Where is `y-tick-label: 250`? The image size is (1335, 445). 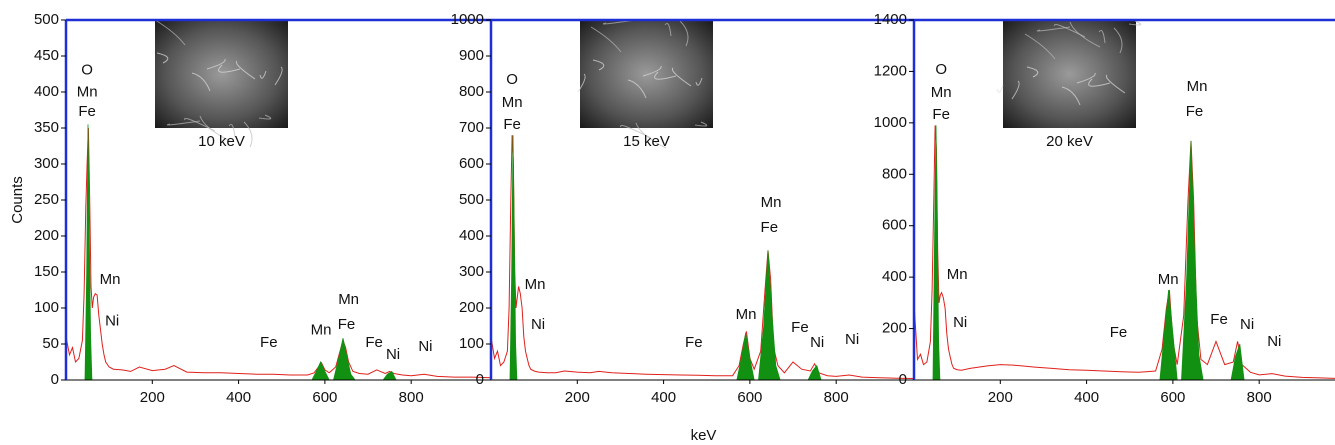
y-tick-label: 250 is located at coordinates (46, 199).